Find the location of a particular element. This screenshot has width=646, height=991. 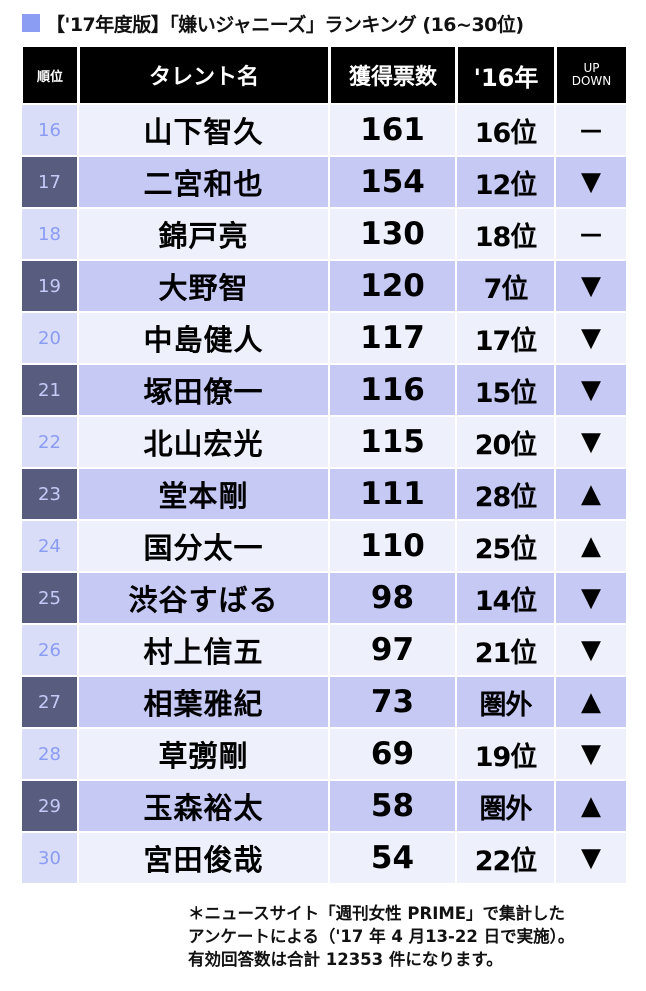

name-cell: 玉森裕太 is located at coordinates (203, 805).